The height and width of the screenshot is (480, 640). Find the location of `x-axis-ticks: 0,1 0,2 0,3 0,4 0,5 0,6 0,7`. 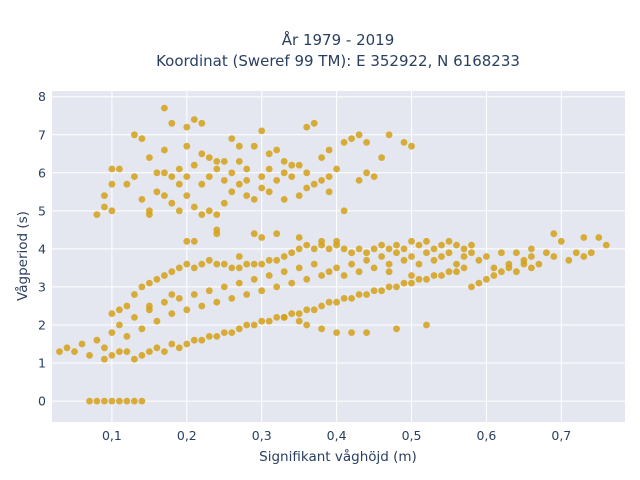

x-axis-ticks: 0,1 0,2 0,3 0,4 0,5 0,6 0,7 is located at coordinates (336, 435).